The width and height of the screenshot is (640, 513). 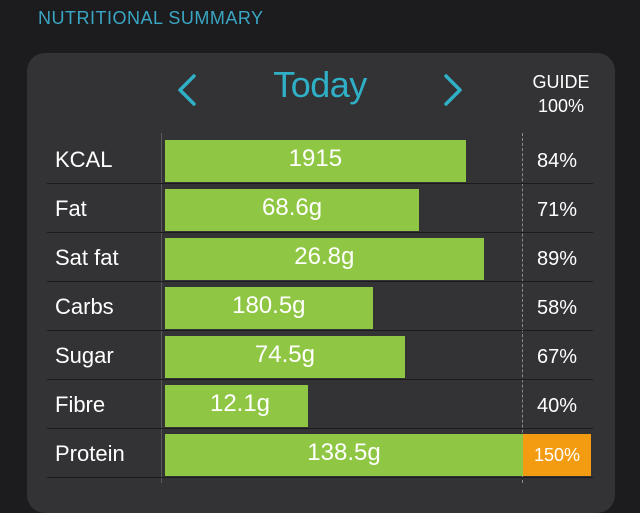 I want to click on nutrient-value: 68.6g, so click(x=292, y=207).